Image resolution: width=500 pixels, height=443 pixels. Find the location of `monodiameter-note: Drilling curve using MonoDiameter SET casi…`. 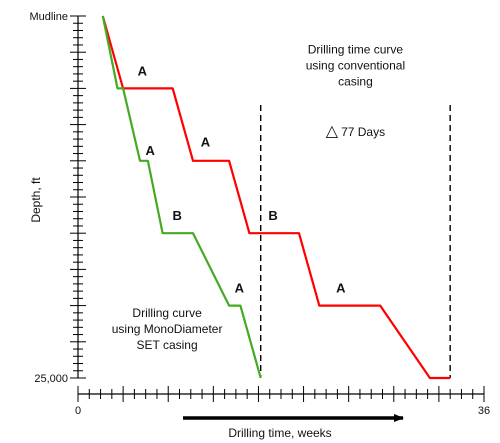

monodiameter-note: Drilling curve using MonoDiameter SET casi… is located at coordinates (167, 329).